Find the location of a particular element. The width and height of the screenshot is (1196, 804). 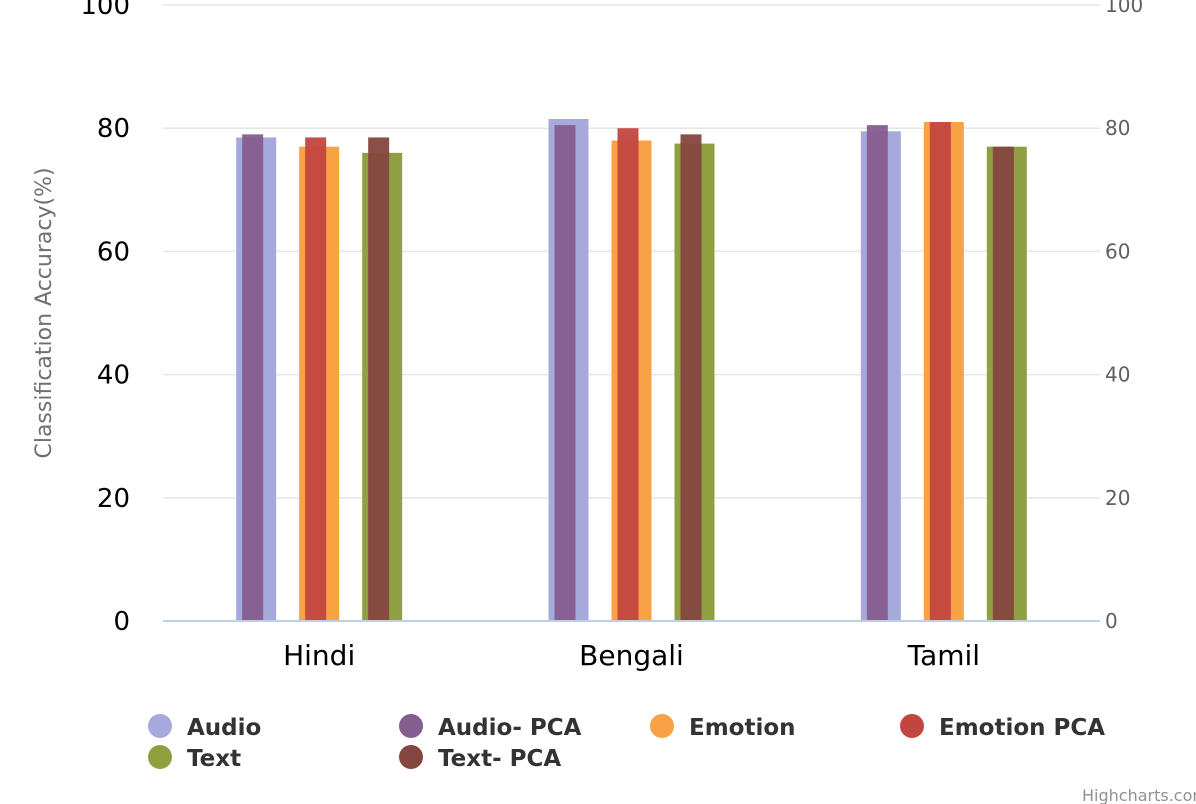

x-tick-label: Tamil is located at coordinates (943, 655).